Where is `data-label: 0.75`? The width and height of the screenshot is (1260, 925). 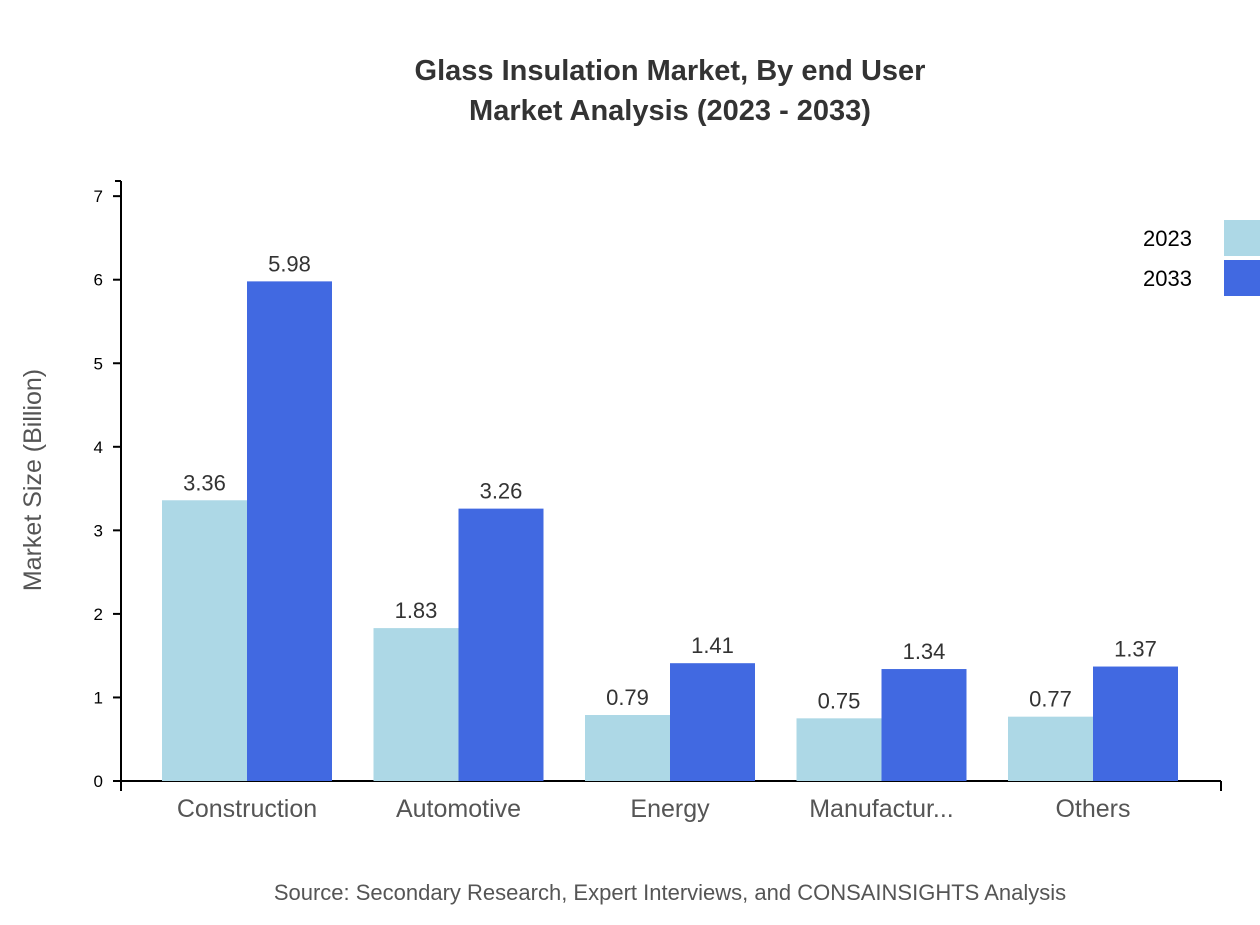
data-label: 0.75 is located at coordinates (839, 700).